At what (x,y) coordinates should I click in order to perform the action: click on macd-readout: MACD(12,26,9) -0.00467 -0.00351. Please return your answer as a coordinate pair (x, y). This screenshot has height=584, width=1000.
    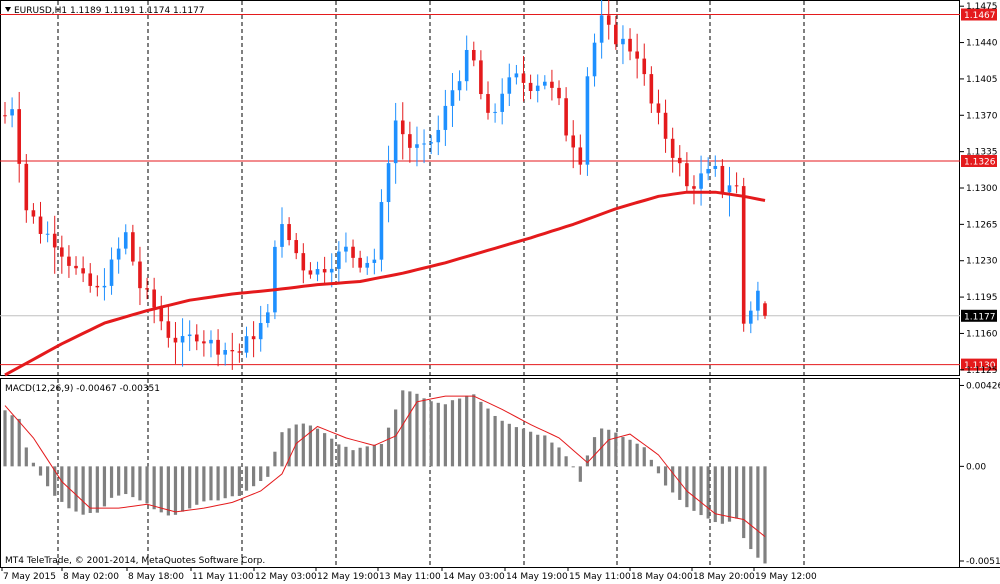
    Looking at the image, I should click on (82, 389).